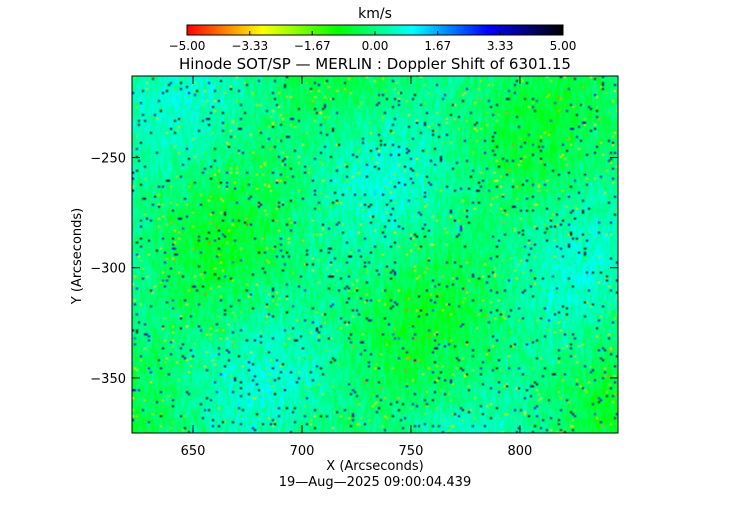 This screenshot has height=512, width=749. Describe the element at coordinates (520, 451) in the screenshot. I see `x-tick-label: 800` at that location.